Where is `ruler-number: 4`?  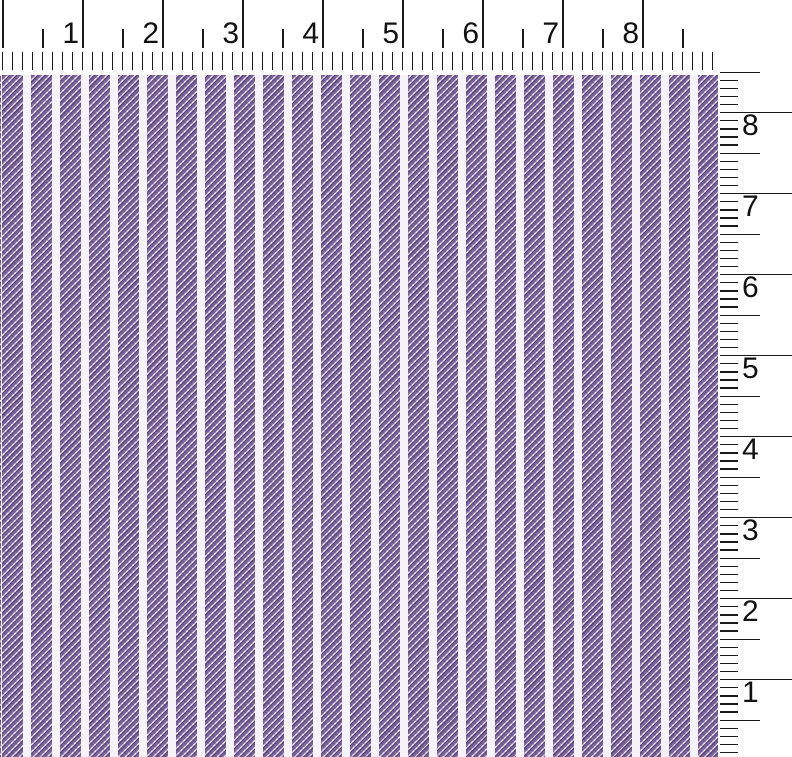
ruler-number: 4 is located at coordinates (310, 33).